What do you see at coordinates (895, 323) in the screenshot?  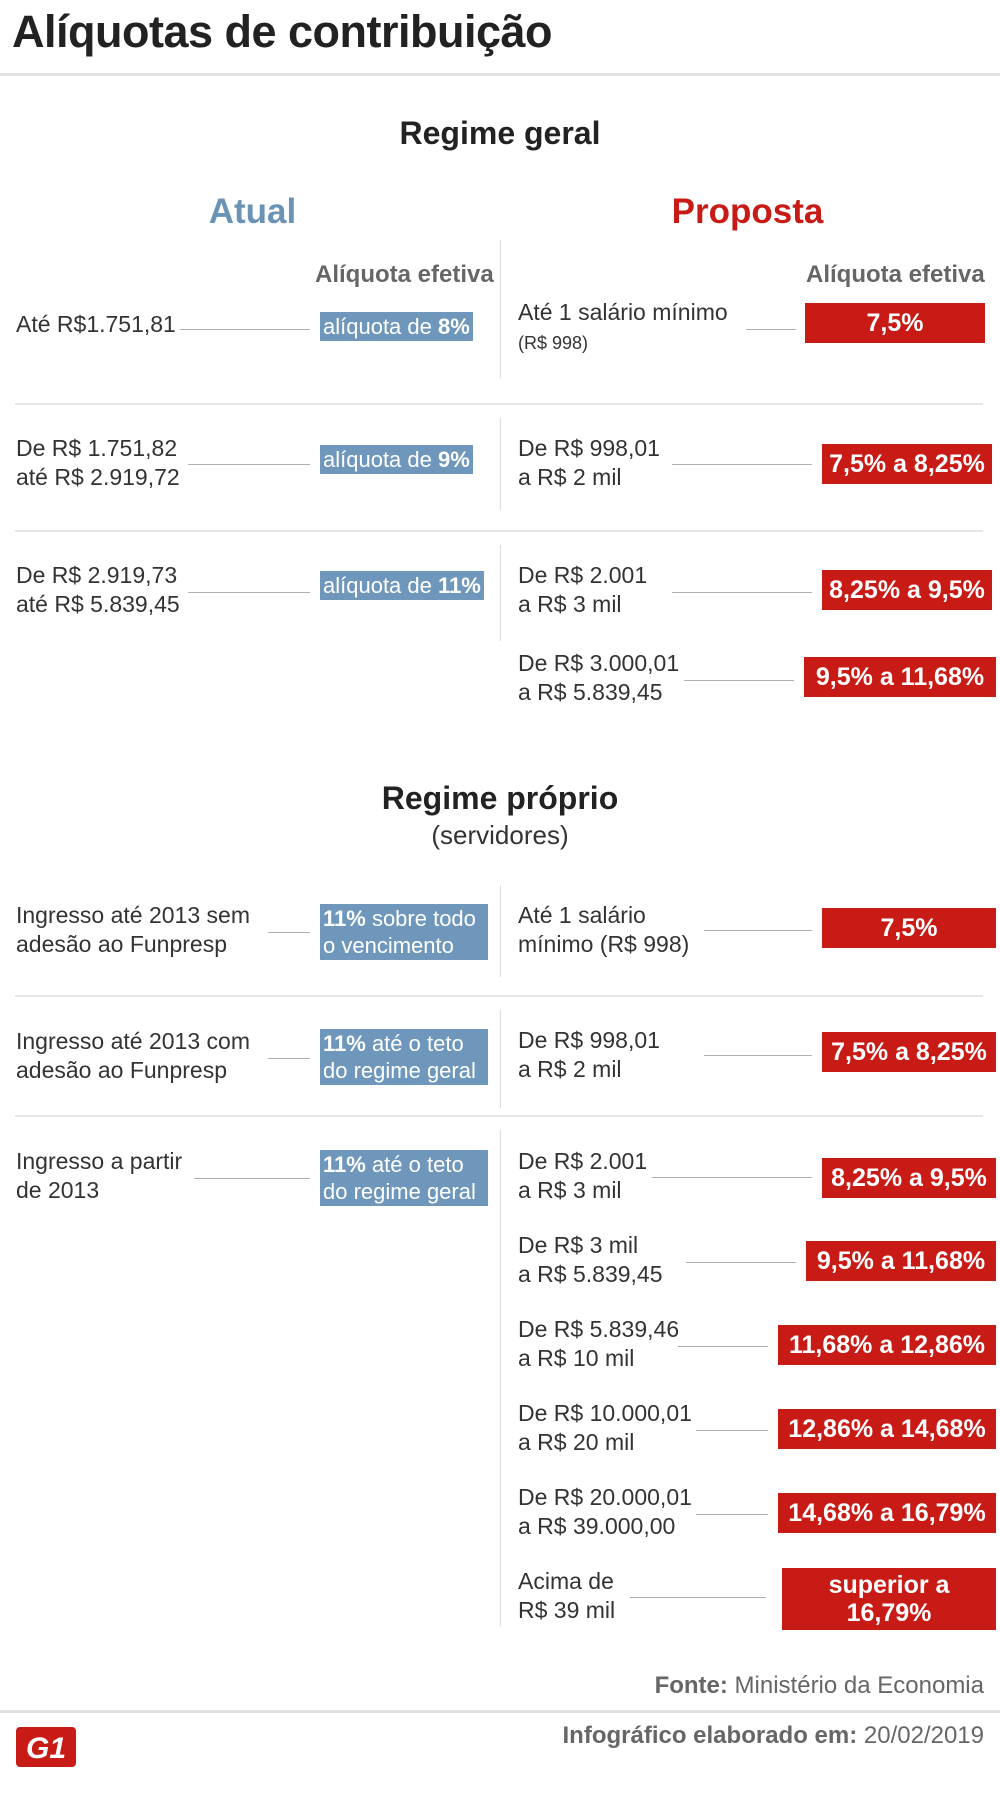 I see `rg-proposta-rate-1: 7,5%` at bounding box center [895, 323].